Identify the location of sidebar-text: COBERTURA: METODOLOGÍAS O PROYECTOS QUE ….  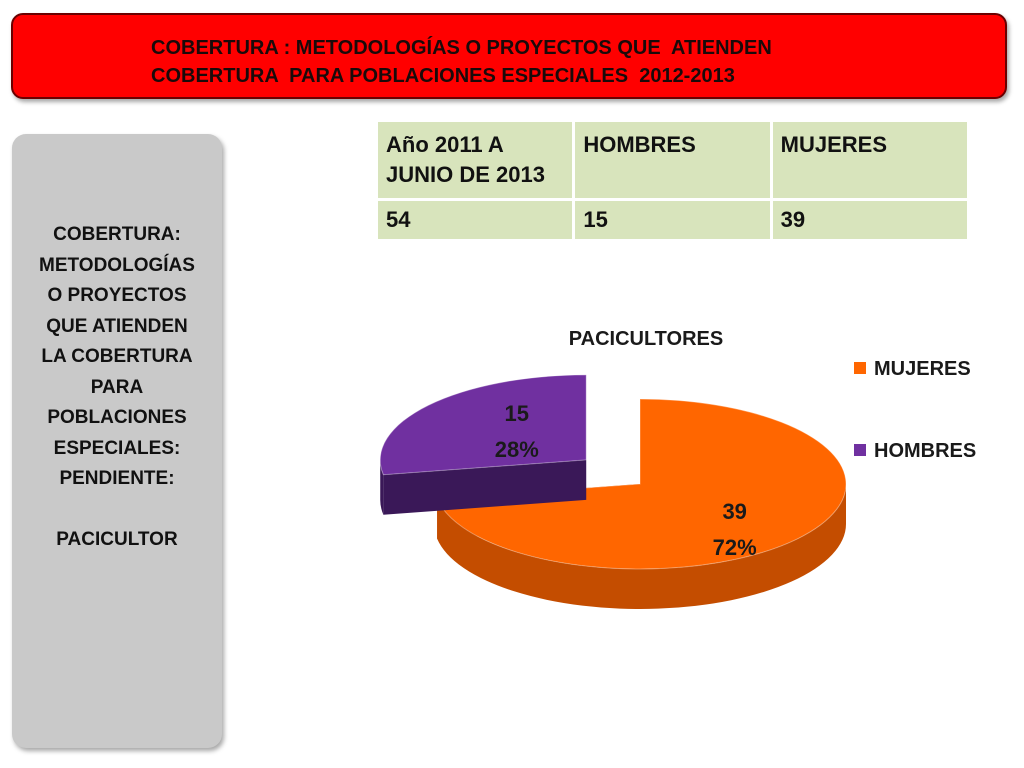
(117, 387).